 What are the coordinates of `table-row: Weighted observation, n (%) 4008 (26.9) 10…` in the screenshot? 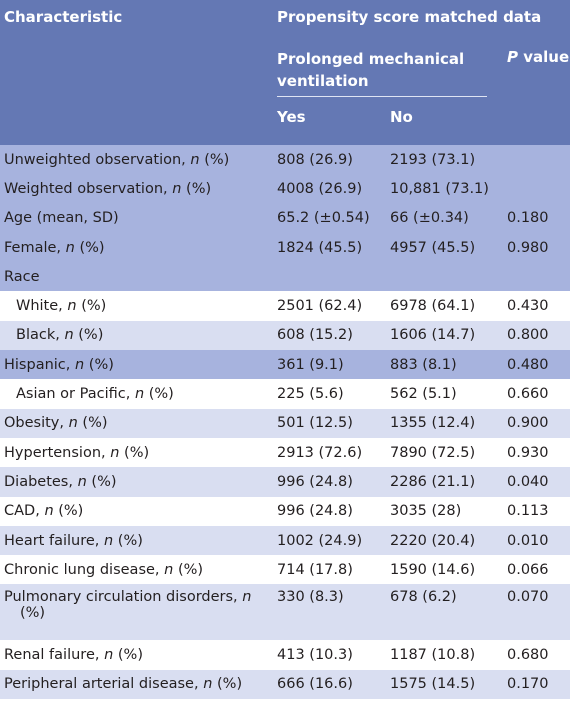 It's located at (285, 189).